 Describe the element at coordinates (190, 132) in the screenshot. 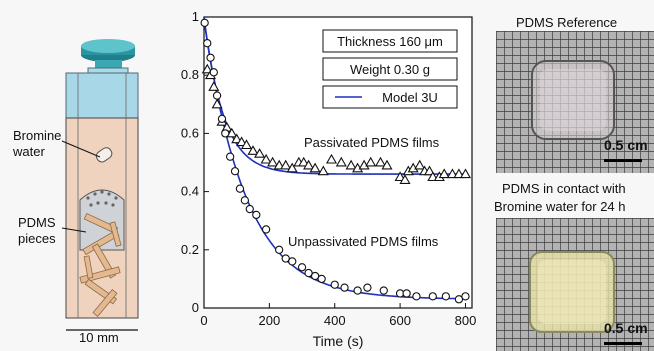

I see `y-tick-label: 0.6` at that location.